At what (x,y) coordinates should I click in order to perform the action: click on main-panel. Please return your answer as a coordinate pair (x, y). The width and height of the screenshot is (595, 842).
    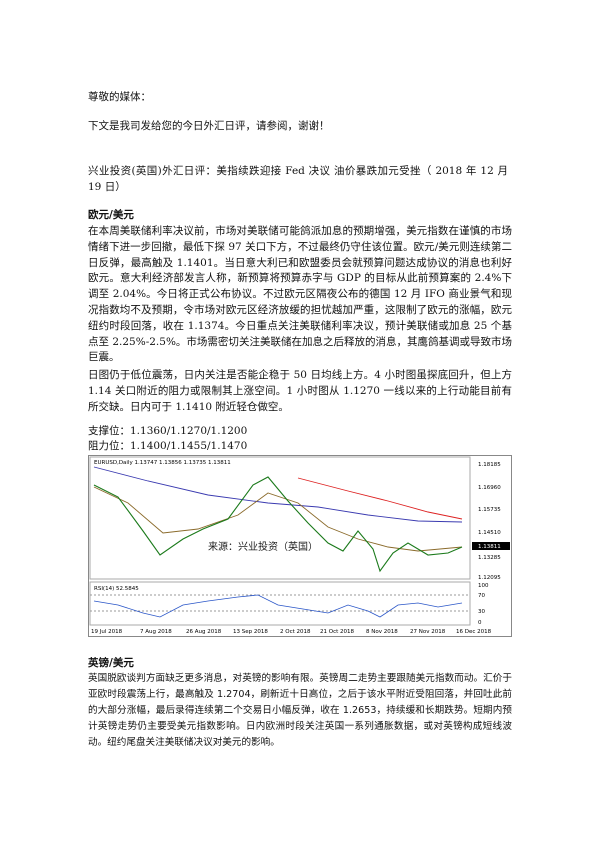
    Looking at the image, I should click on (280, 518).